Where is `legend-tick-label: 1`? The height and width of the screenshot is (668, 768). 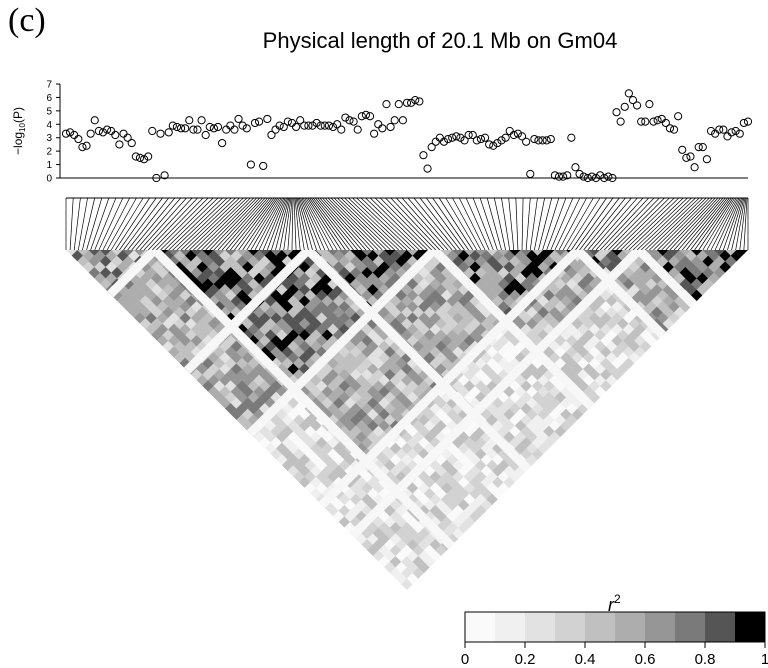 legend-tick-label: 1 is located at coordinates (764, 659).